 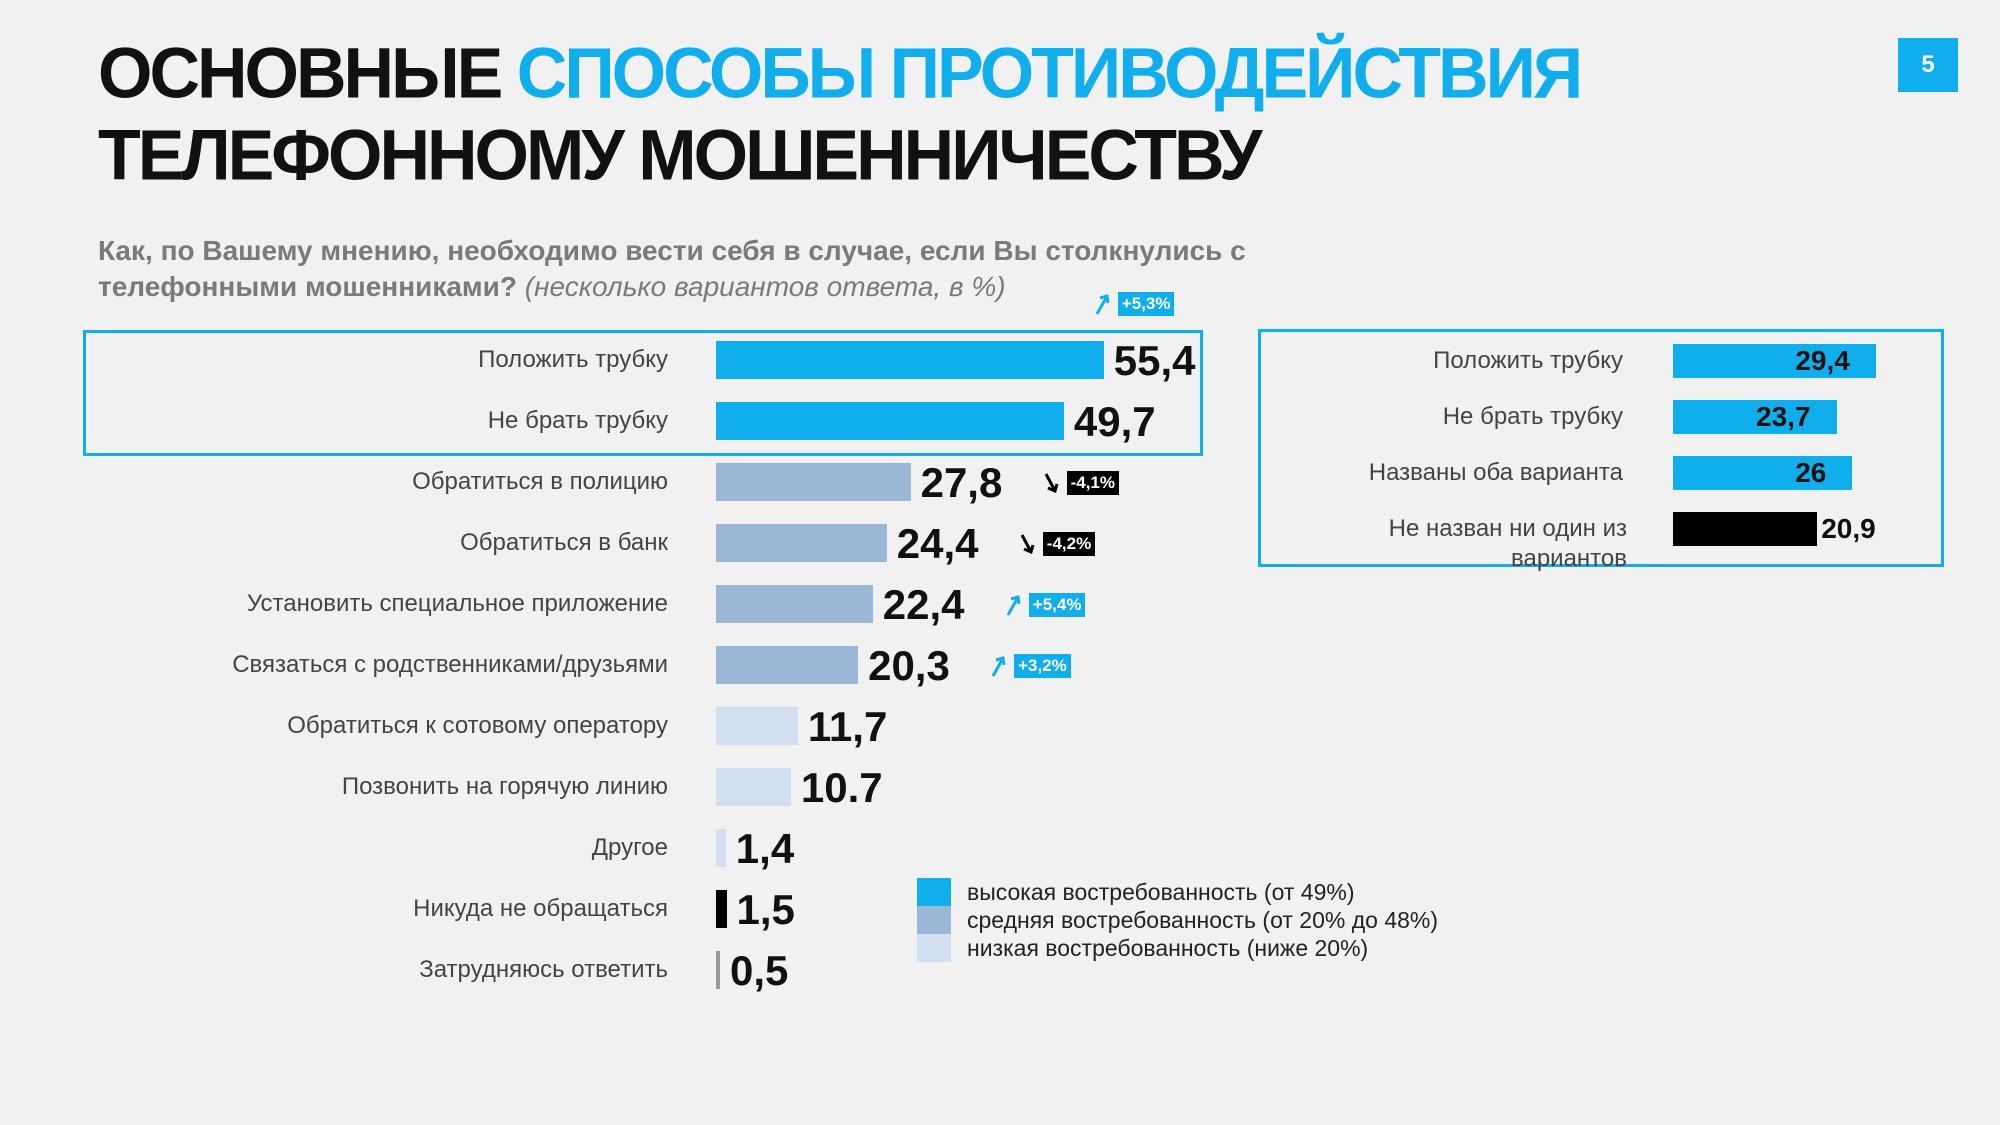 I want to click on legend-item: высокая востребованность (от 49%), so click(x=1177, y=892).